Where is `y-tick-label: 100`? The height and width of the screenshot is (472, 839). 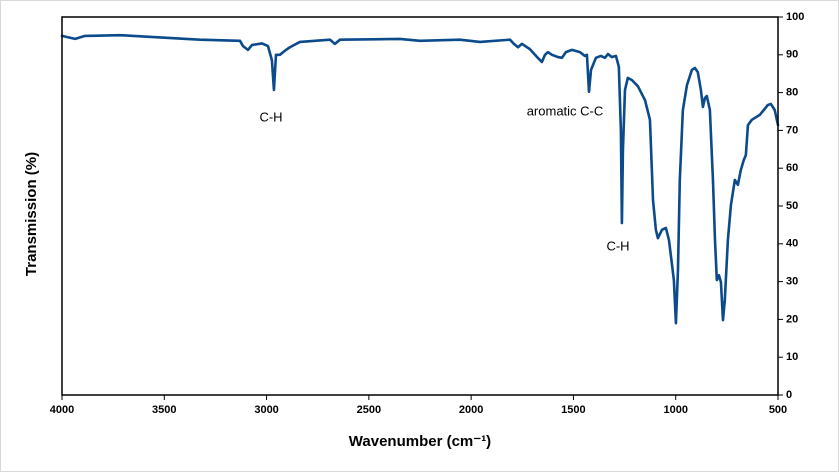
y-tick-label: 100 is located at coordinates (795, 17).